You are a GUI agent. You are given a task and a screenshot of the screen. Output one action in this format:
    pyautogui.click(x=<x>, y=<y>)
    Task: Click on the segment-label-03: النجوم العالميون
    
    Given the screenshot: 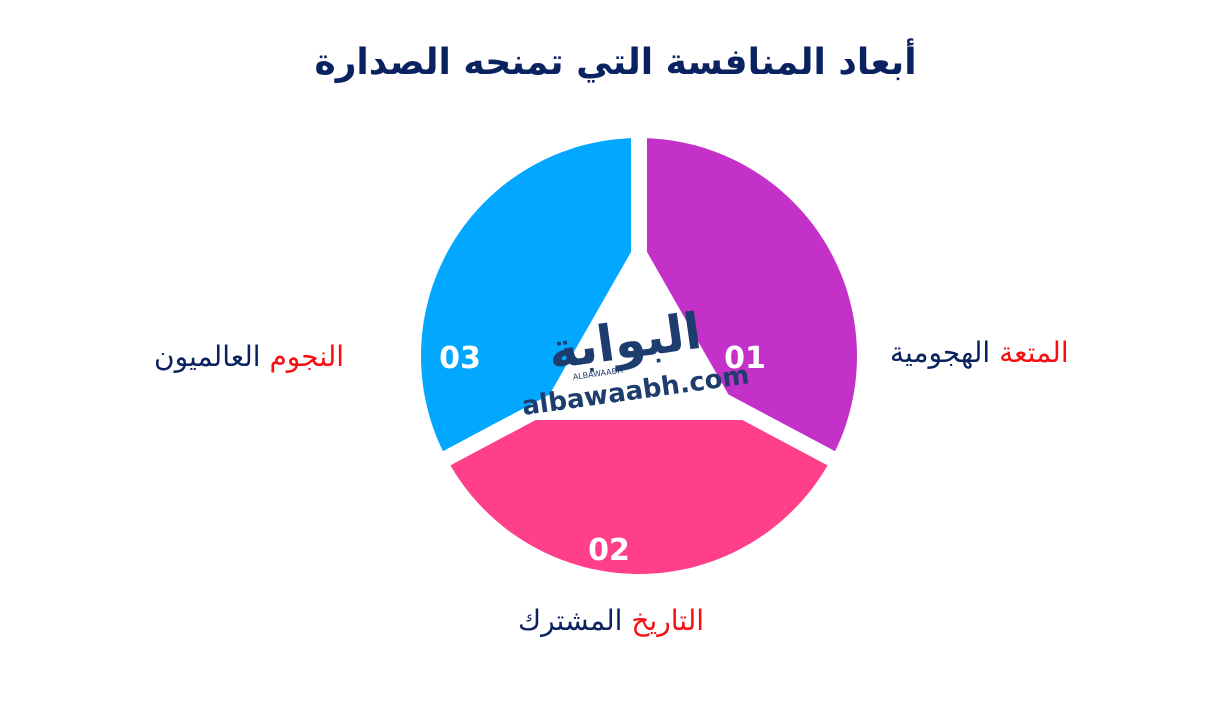 What is the action you would take?
    pyautogui.click(x=249, y=356)
    